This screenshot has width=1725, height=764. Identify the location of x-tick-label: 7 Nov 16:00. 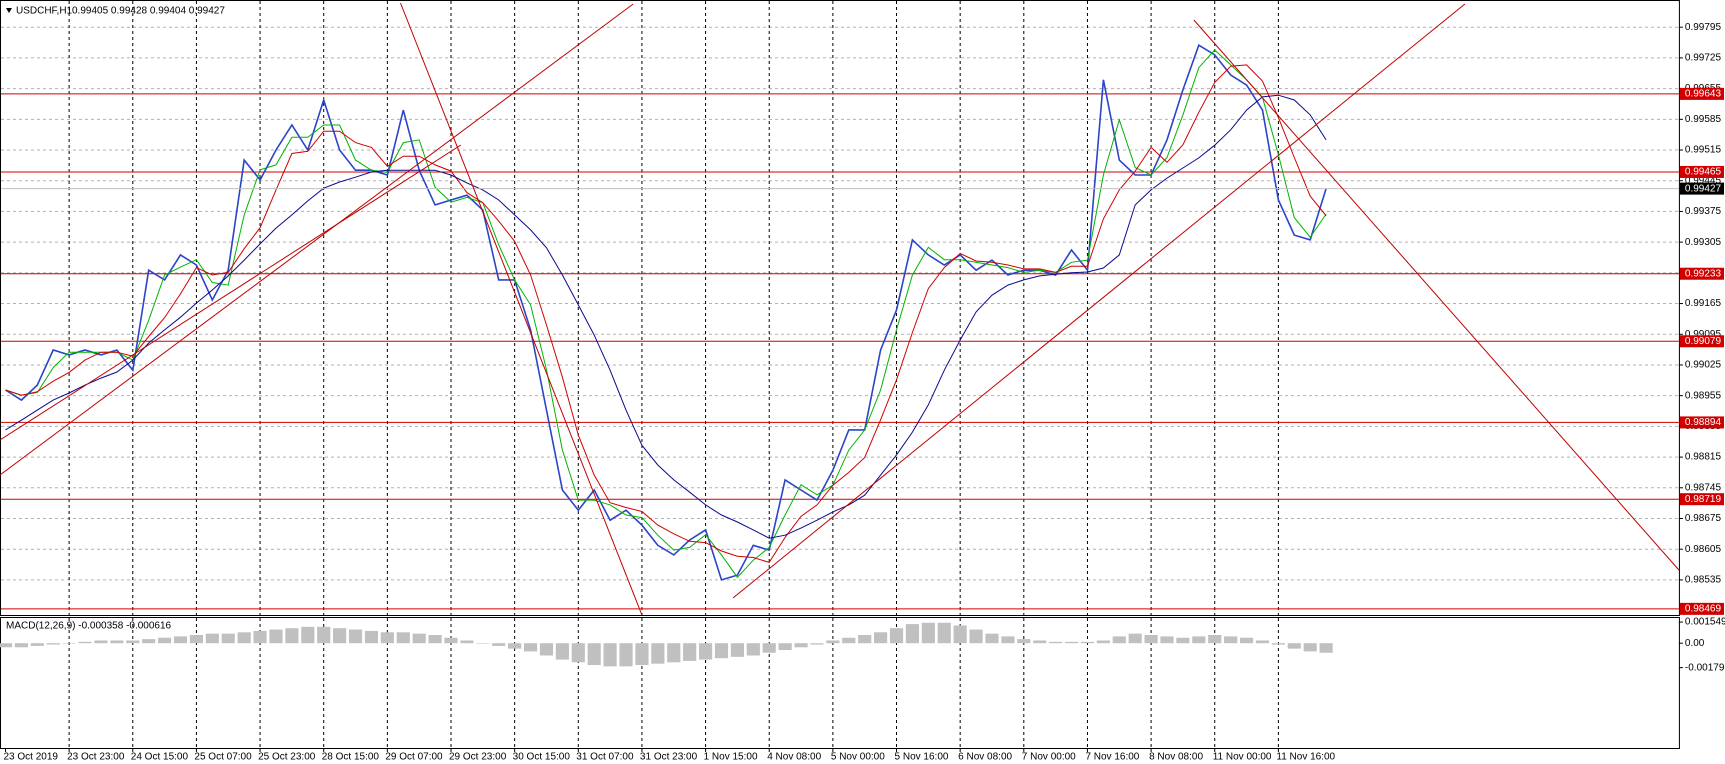
(1112, 757).